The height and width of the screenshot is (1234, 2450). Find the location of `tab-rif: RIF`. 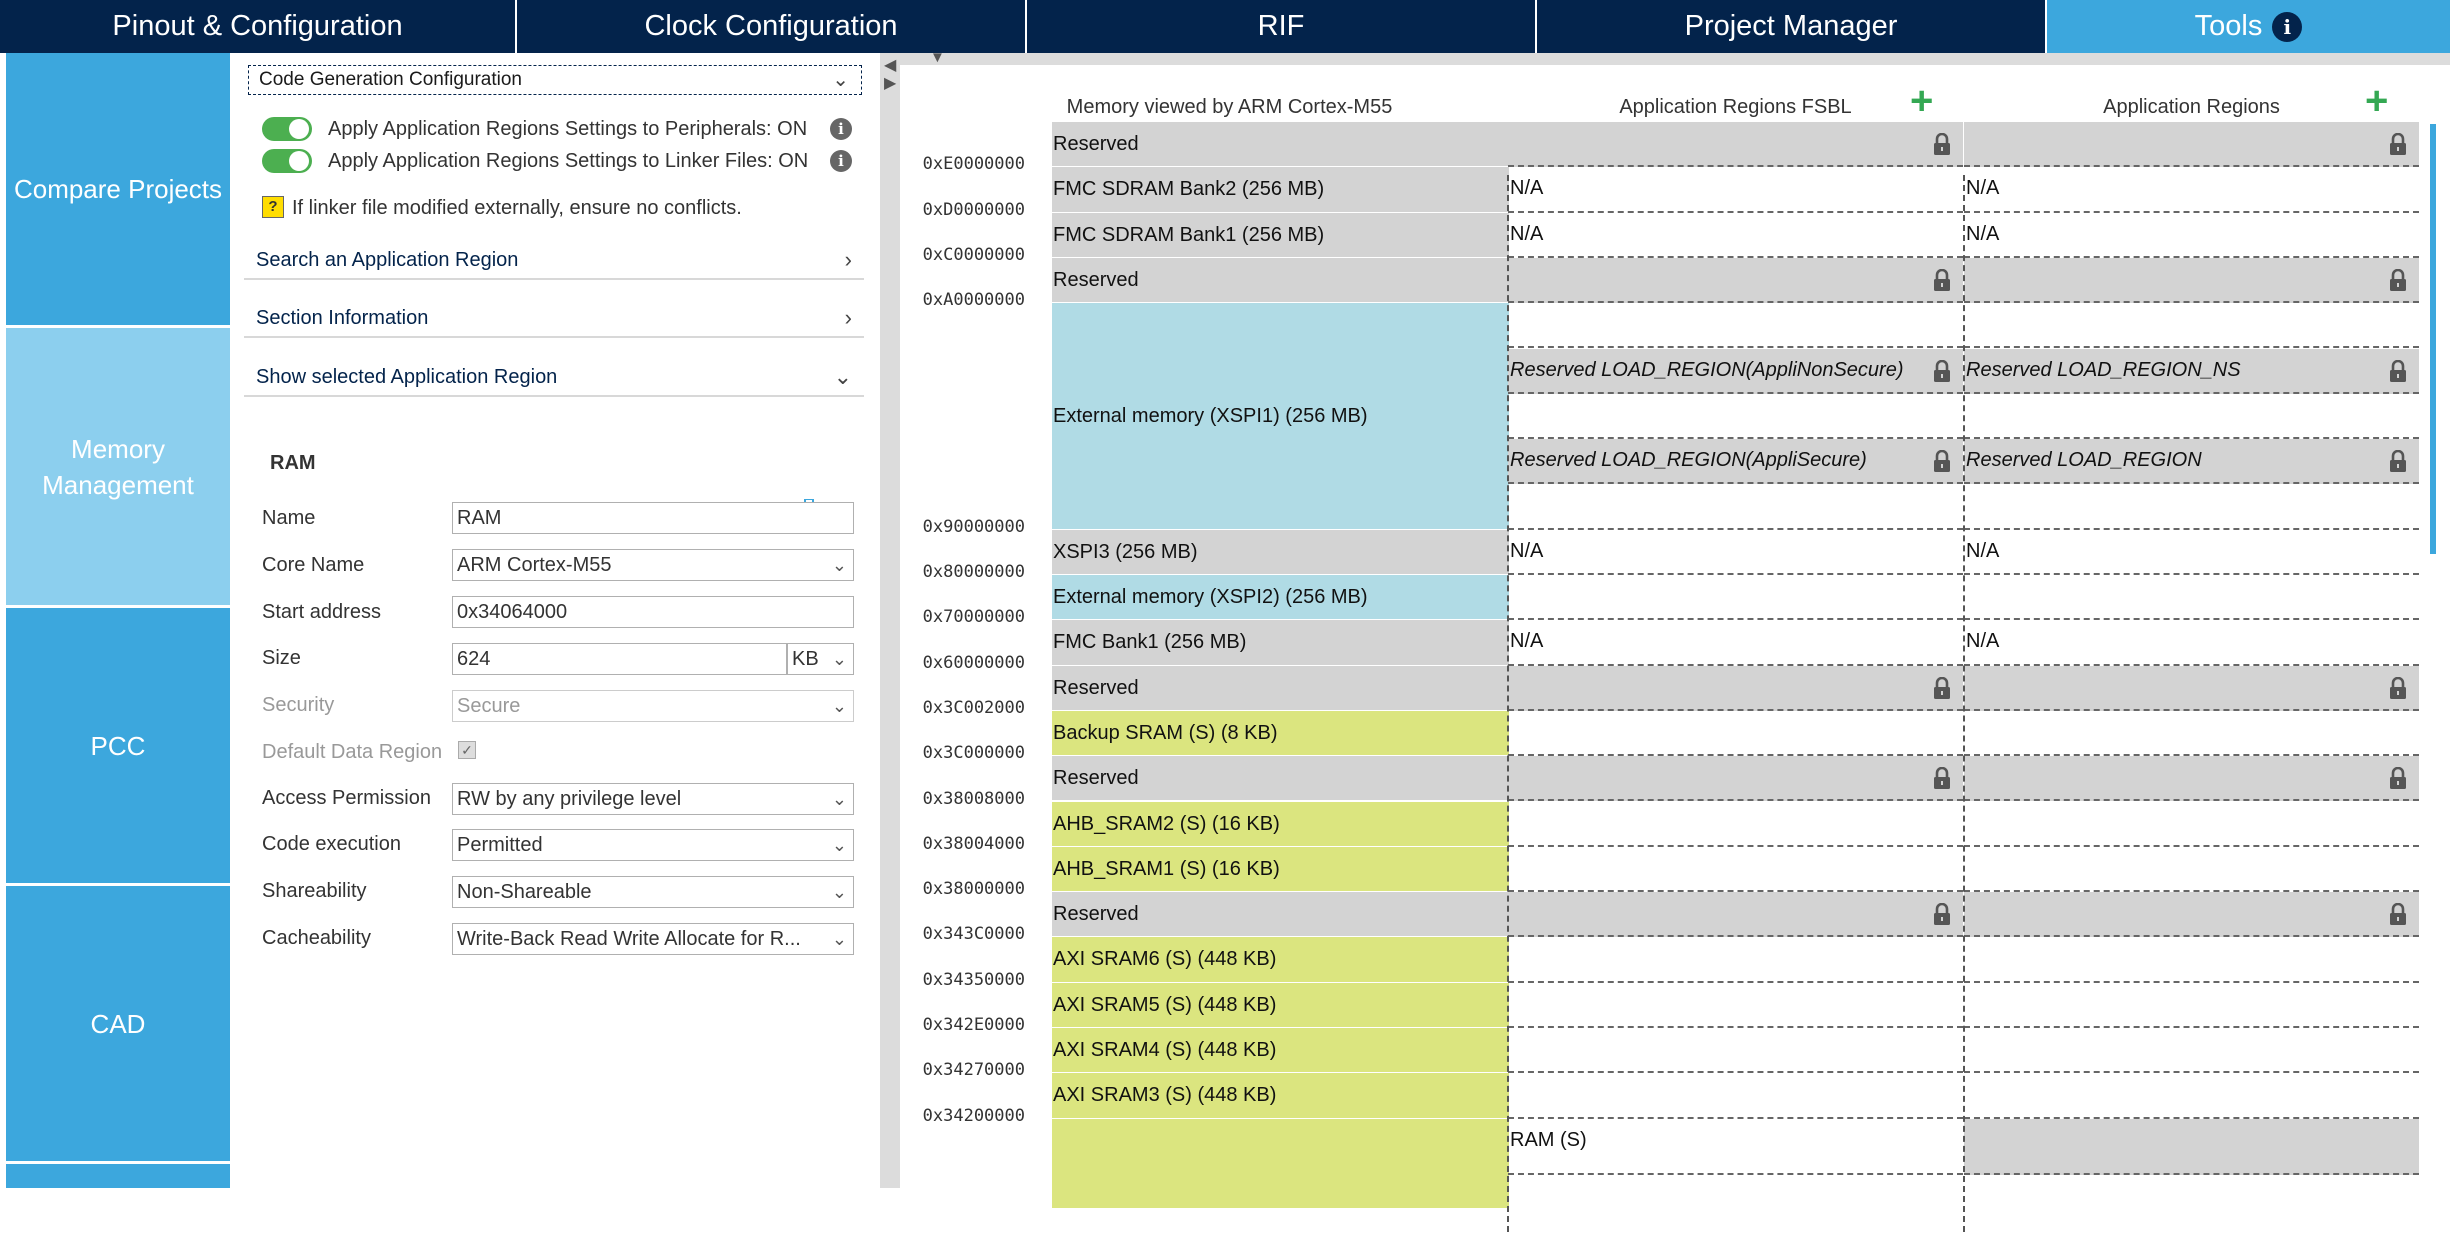

tab-rif: RIF is located at coordinates (1282, 26).